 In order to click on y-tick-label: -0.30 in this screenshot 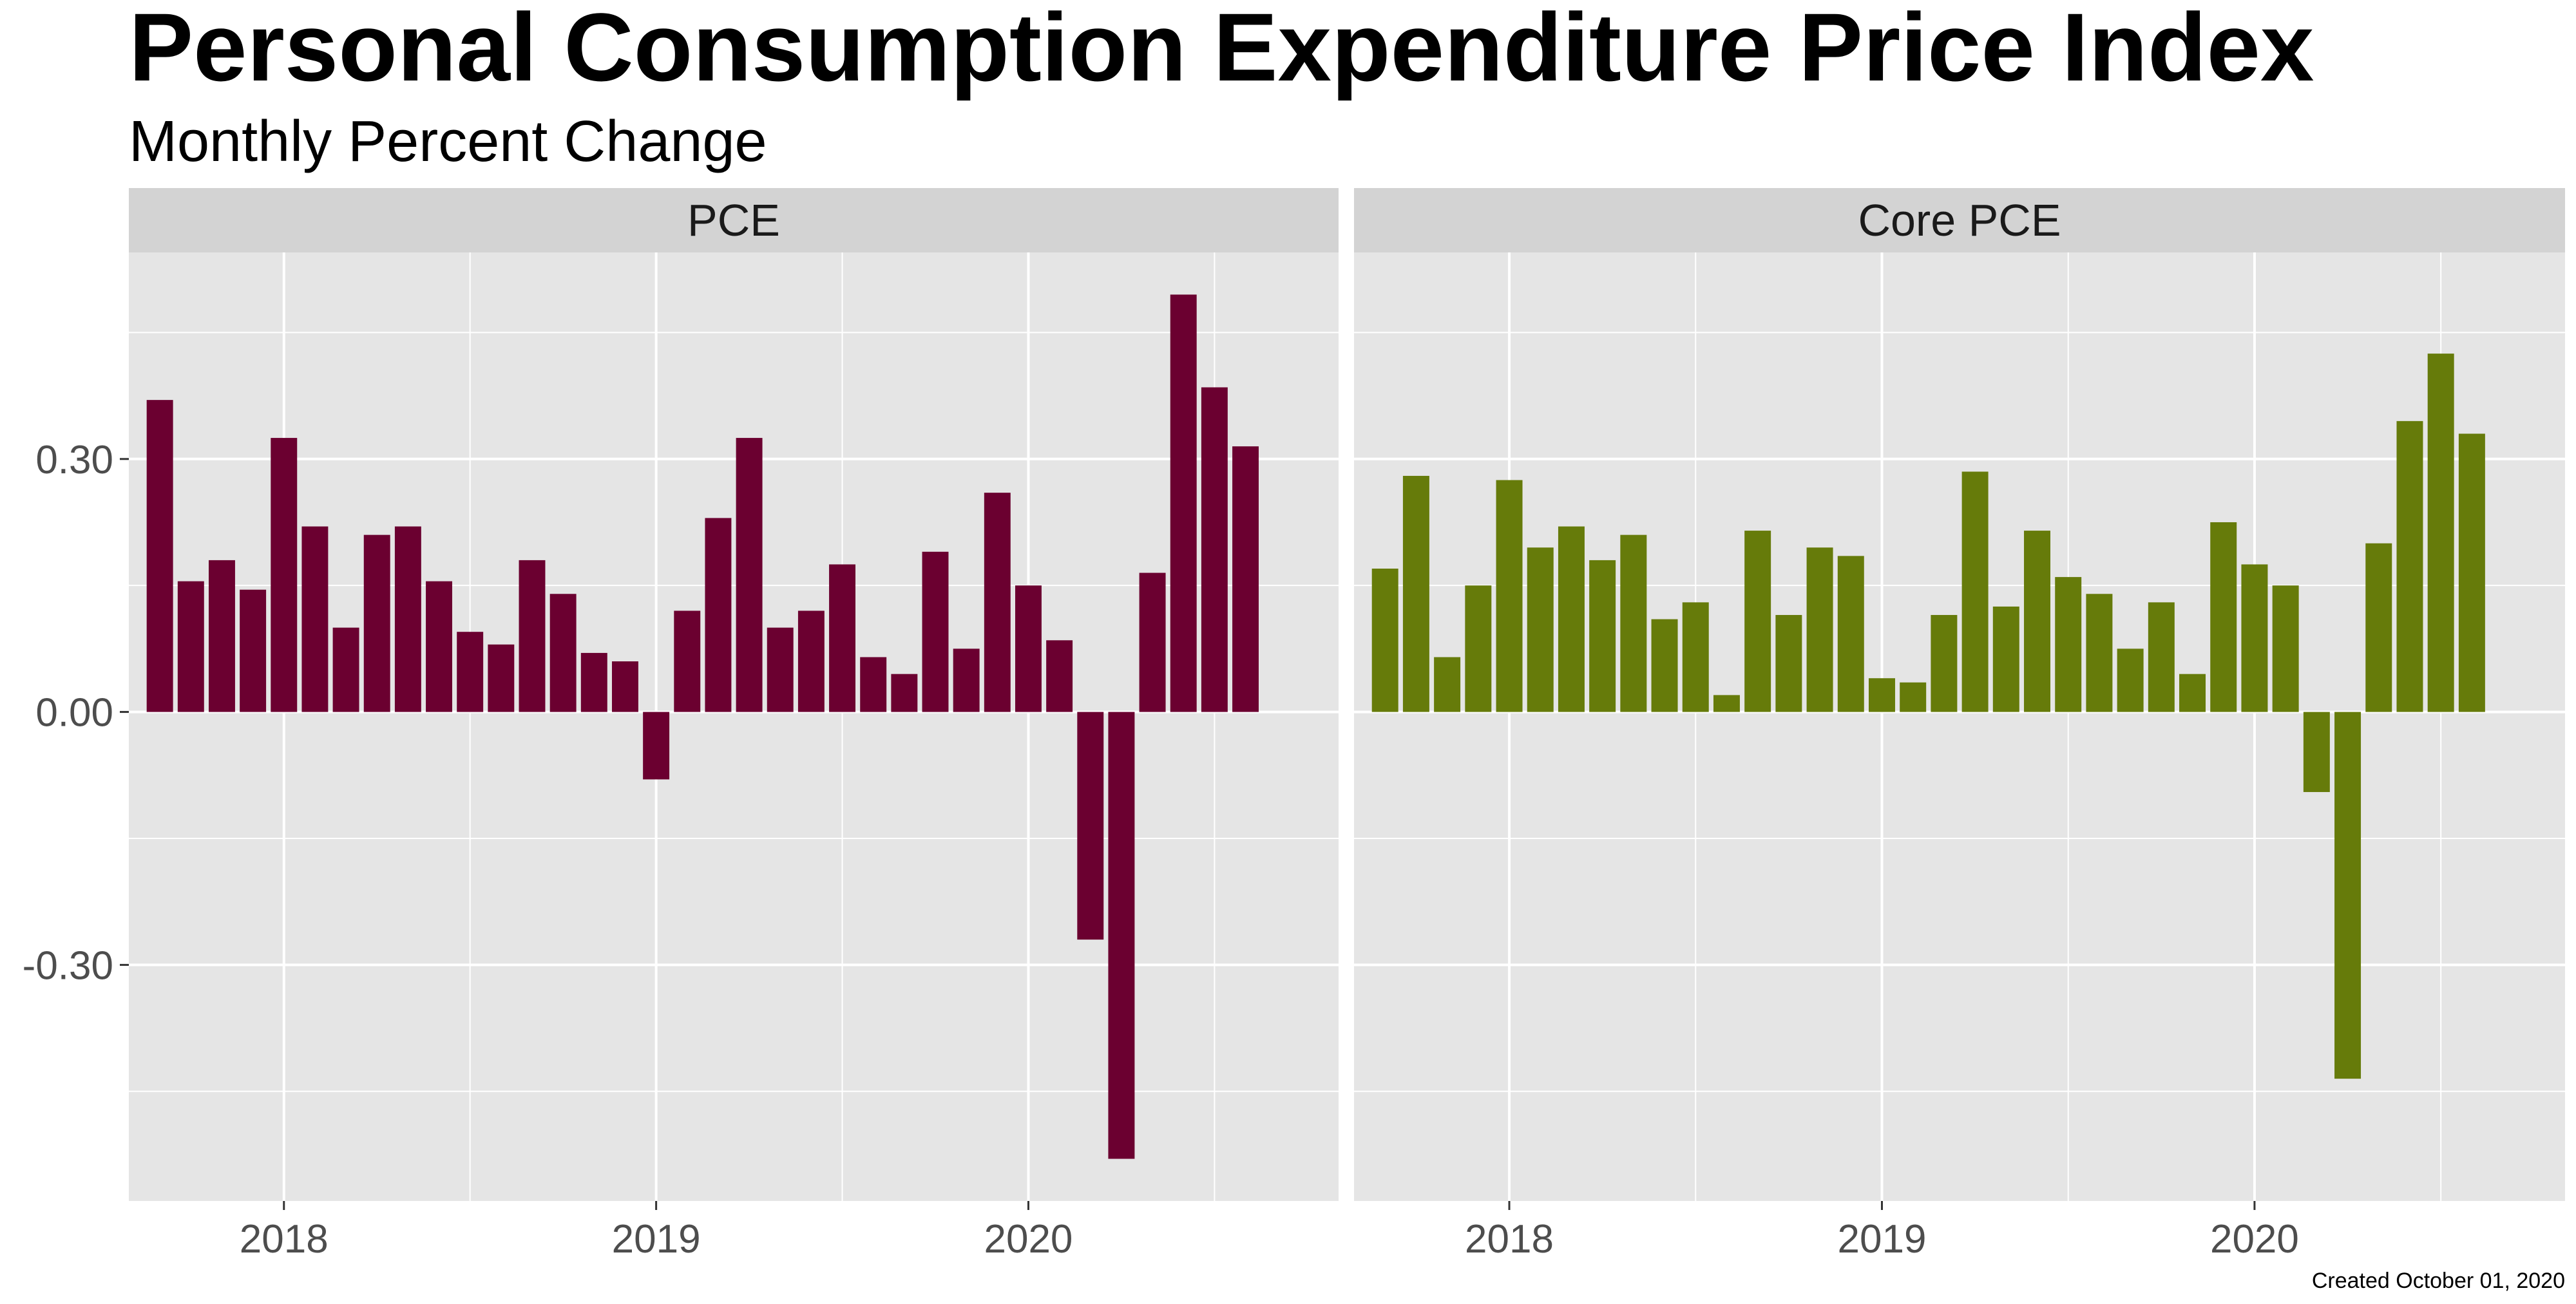, I will do `click(68, 965)`.